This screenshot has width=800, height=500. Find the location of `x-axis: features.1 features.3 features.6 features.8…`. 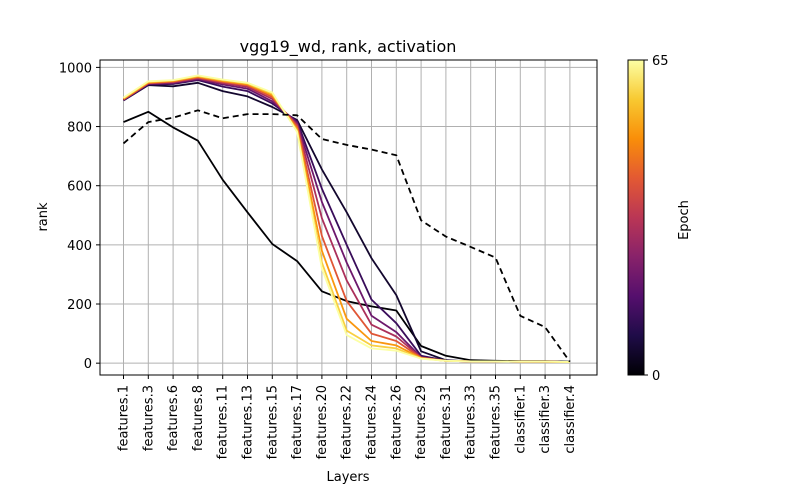

x-axis: features.1 features.3 features.6 features.8… is located at coordinates (347, 417).